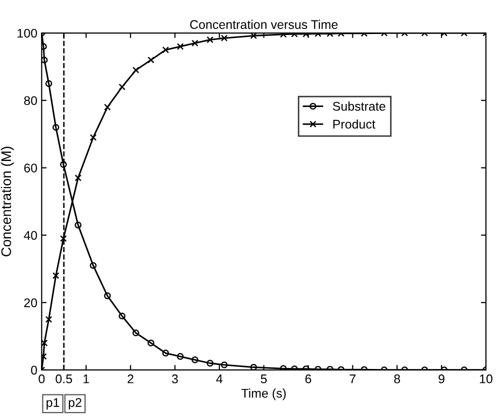 The height and width of the screenshot is (418, 502). What do you see at coordinates (64, 379) in the screenshot?
I see `x-tick-label: 0.5` at bounding box center [64, 379].